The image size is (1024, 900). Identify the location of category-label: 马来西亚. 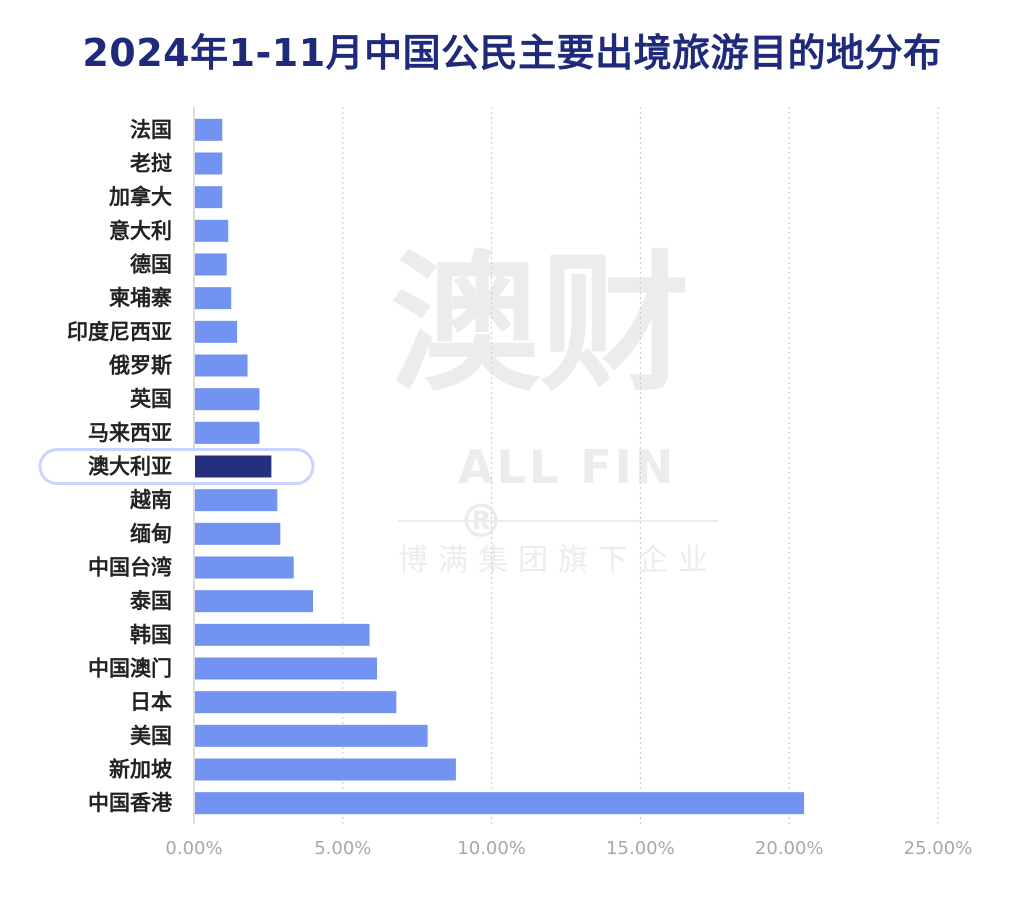
(130, 433).